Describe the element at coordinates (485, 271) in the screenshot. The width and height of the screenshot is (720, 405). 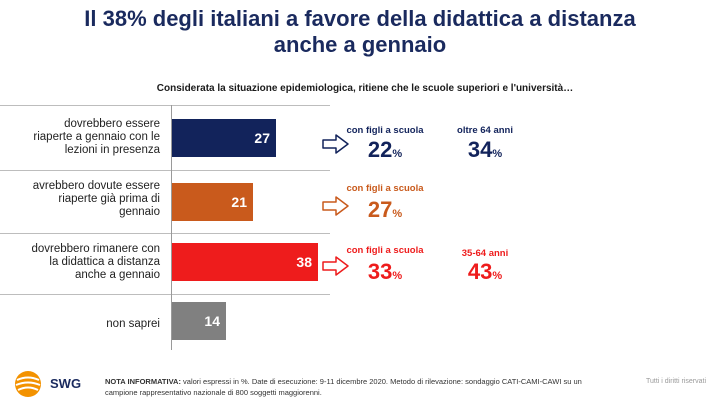
I see `annotation-value: 43%` at that location.